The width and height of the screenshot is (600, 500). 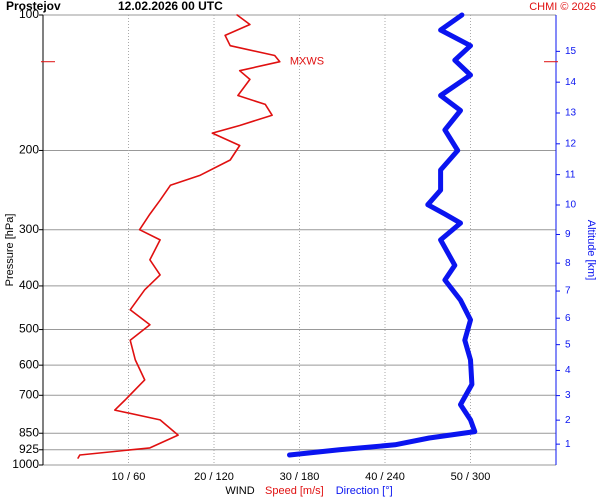 I want to click on y-tick-label: 1000, so click(x=25, y=464).